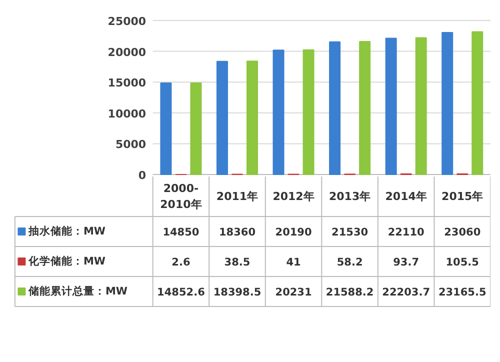 Image resolution: width=500 pixels, height=362 pixels. I want to click on x-tick-label: 2000-2010年, so click(181, 196).